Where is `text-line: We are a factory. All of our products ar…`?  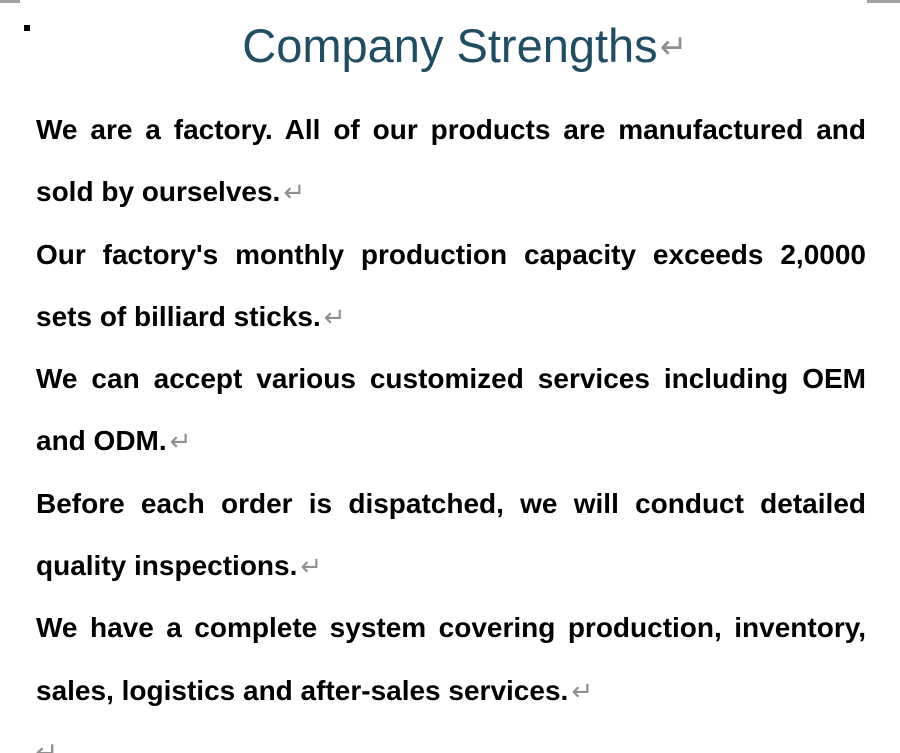
text-line: We are a factory. All of our products ar… is located at coordinates (451, 129).